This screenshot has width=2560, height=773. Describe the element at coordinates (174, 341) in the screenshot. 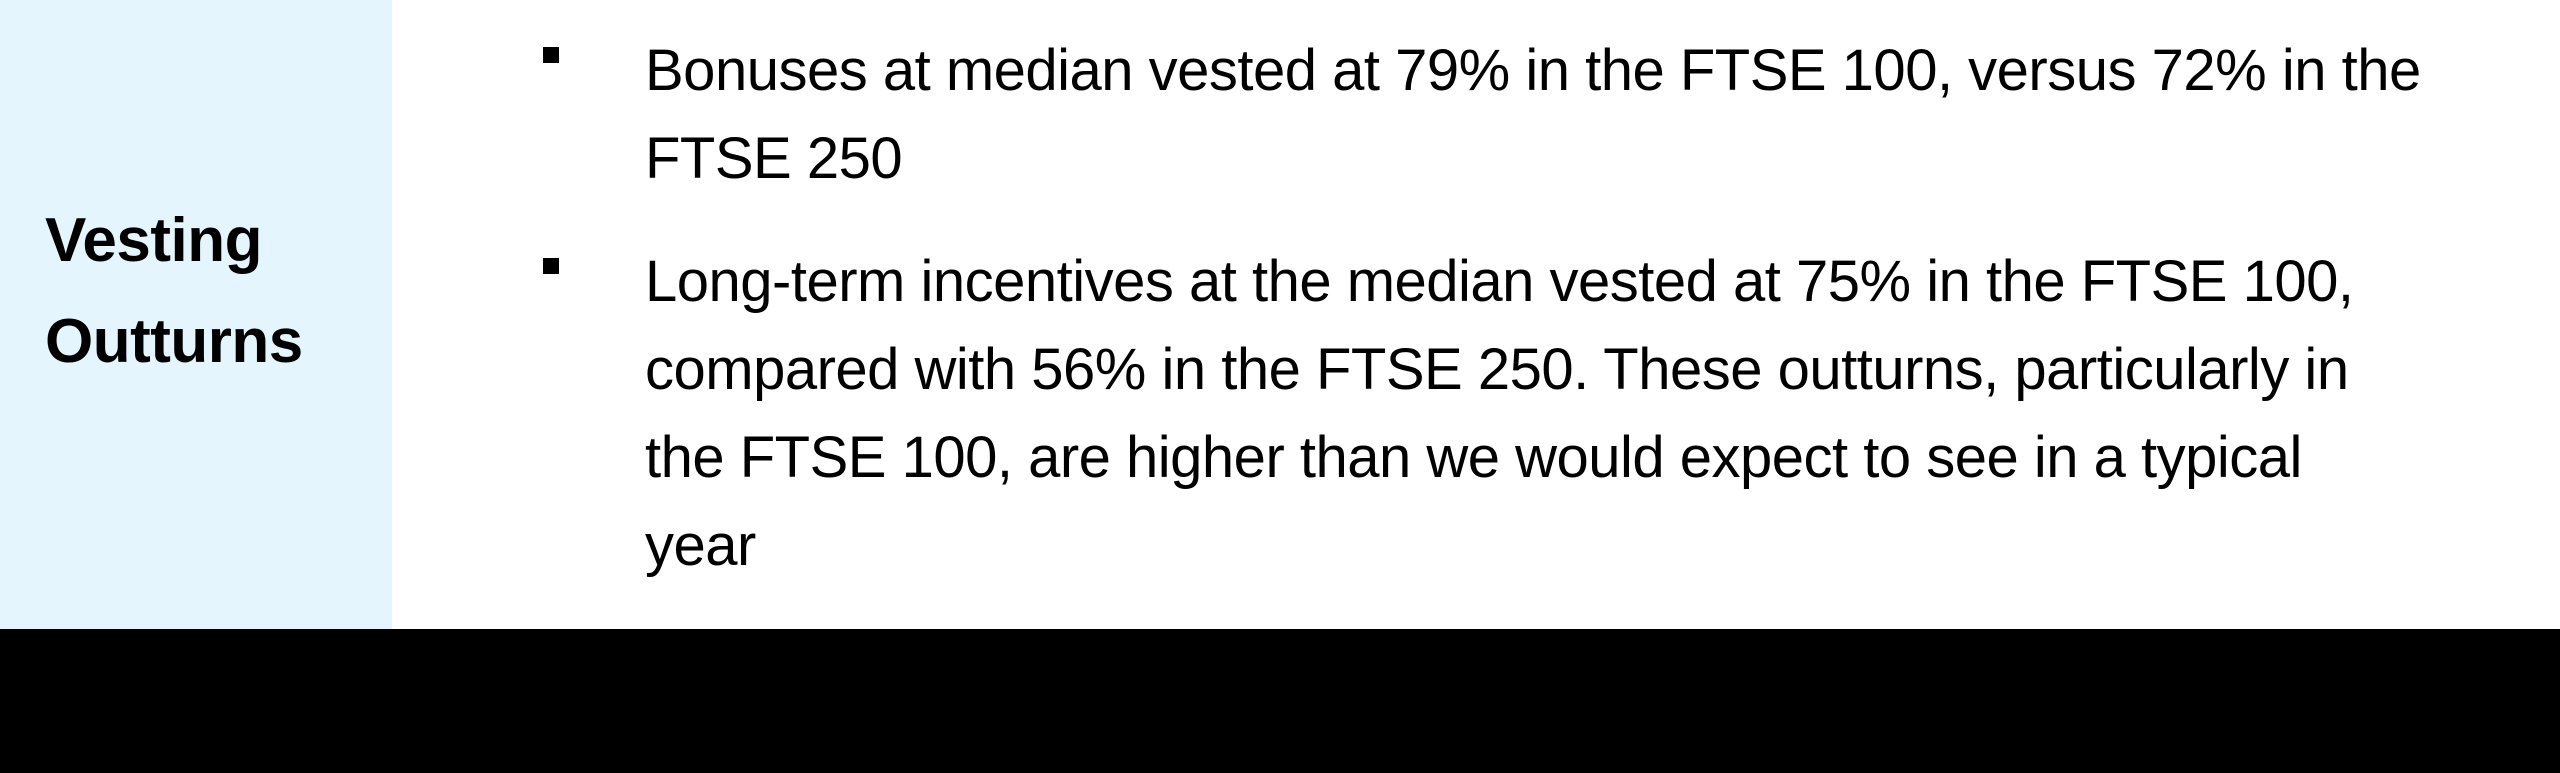

I see `row-header-label-line-2: Outturns` at that location.